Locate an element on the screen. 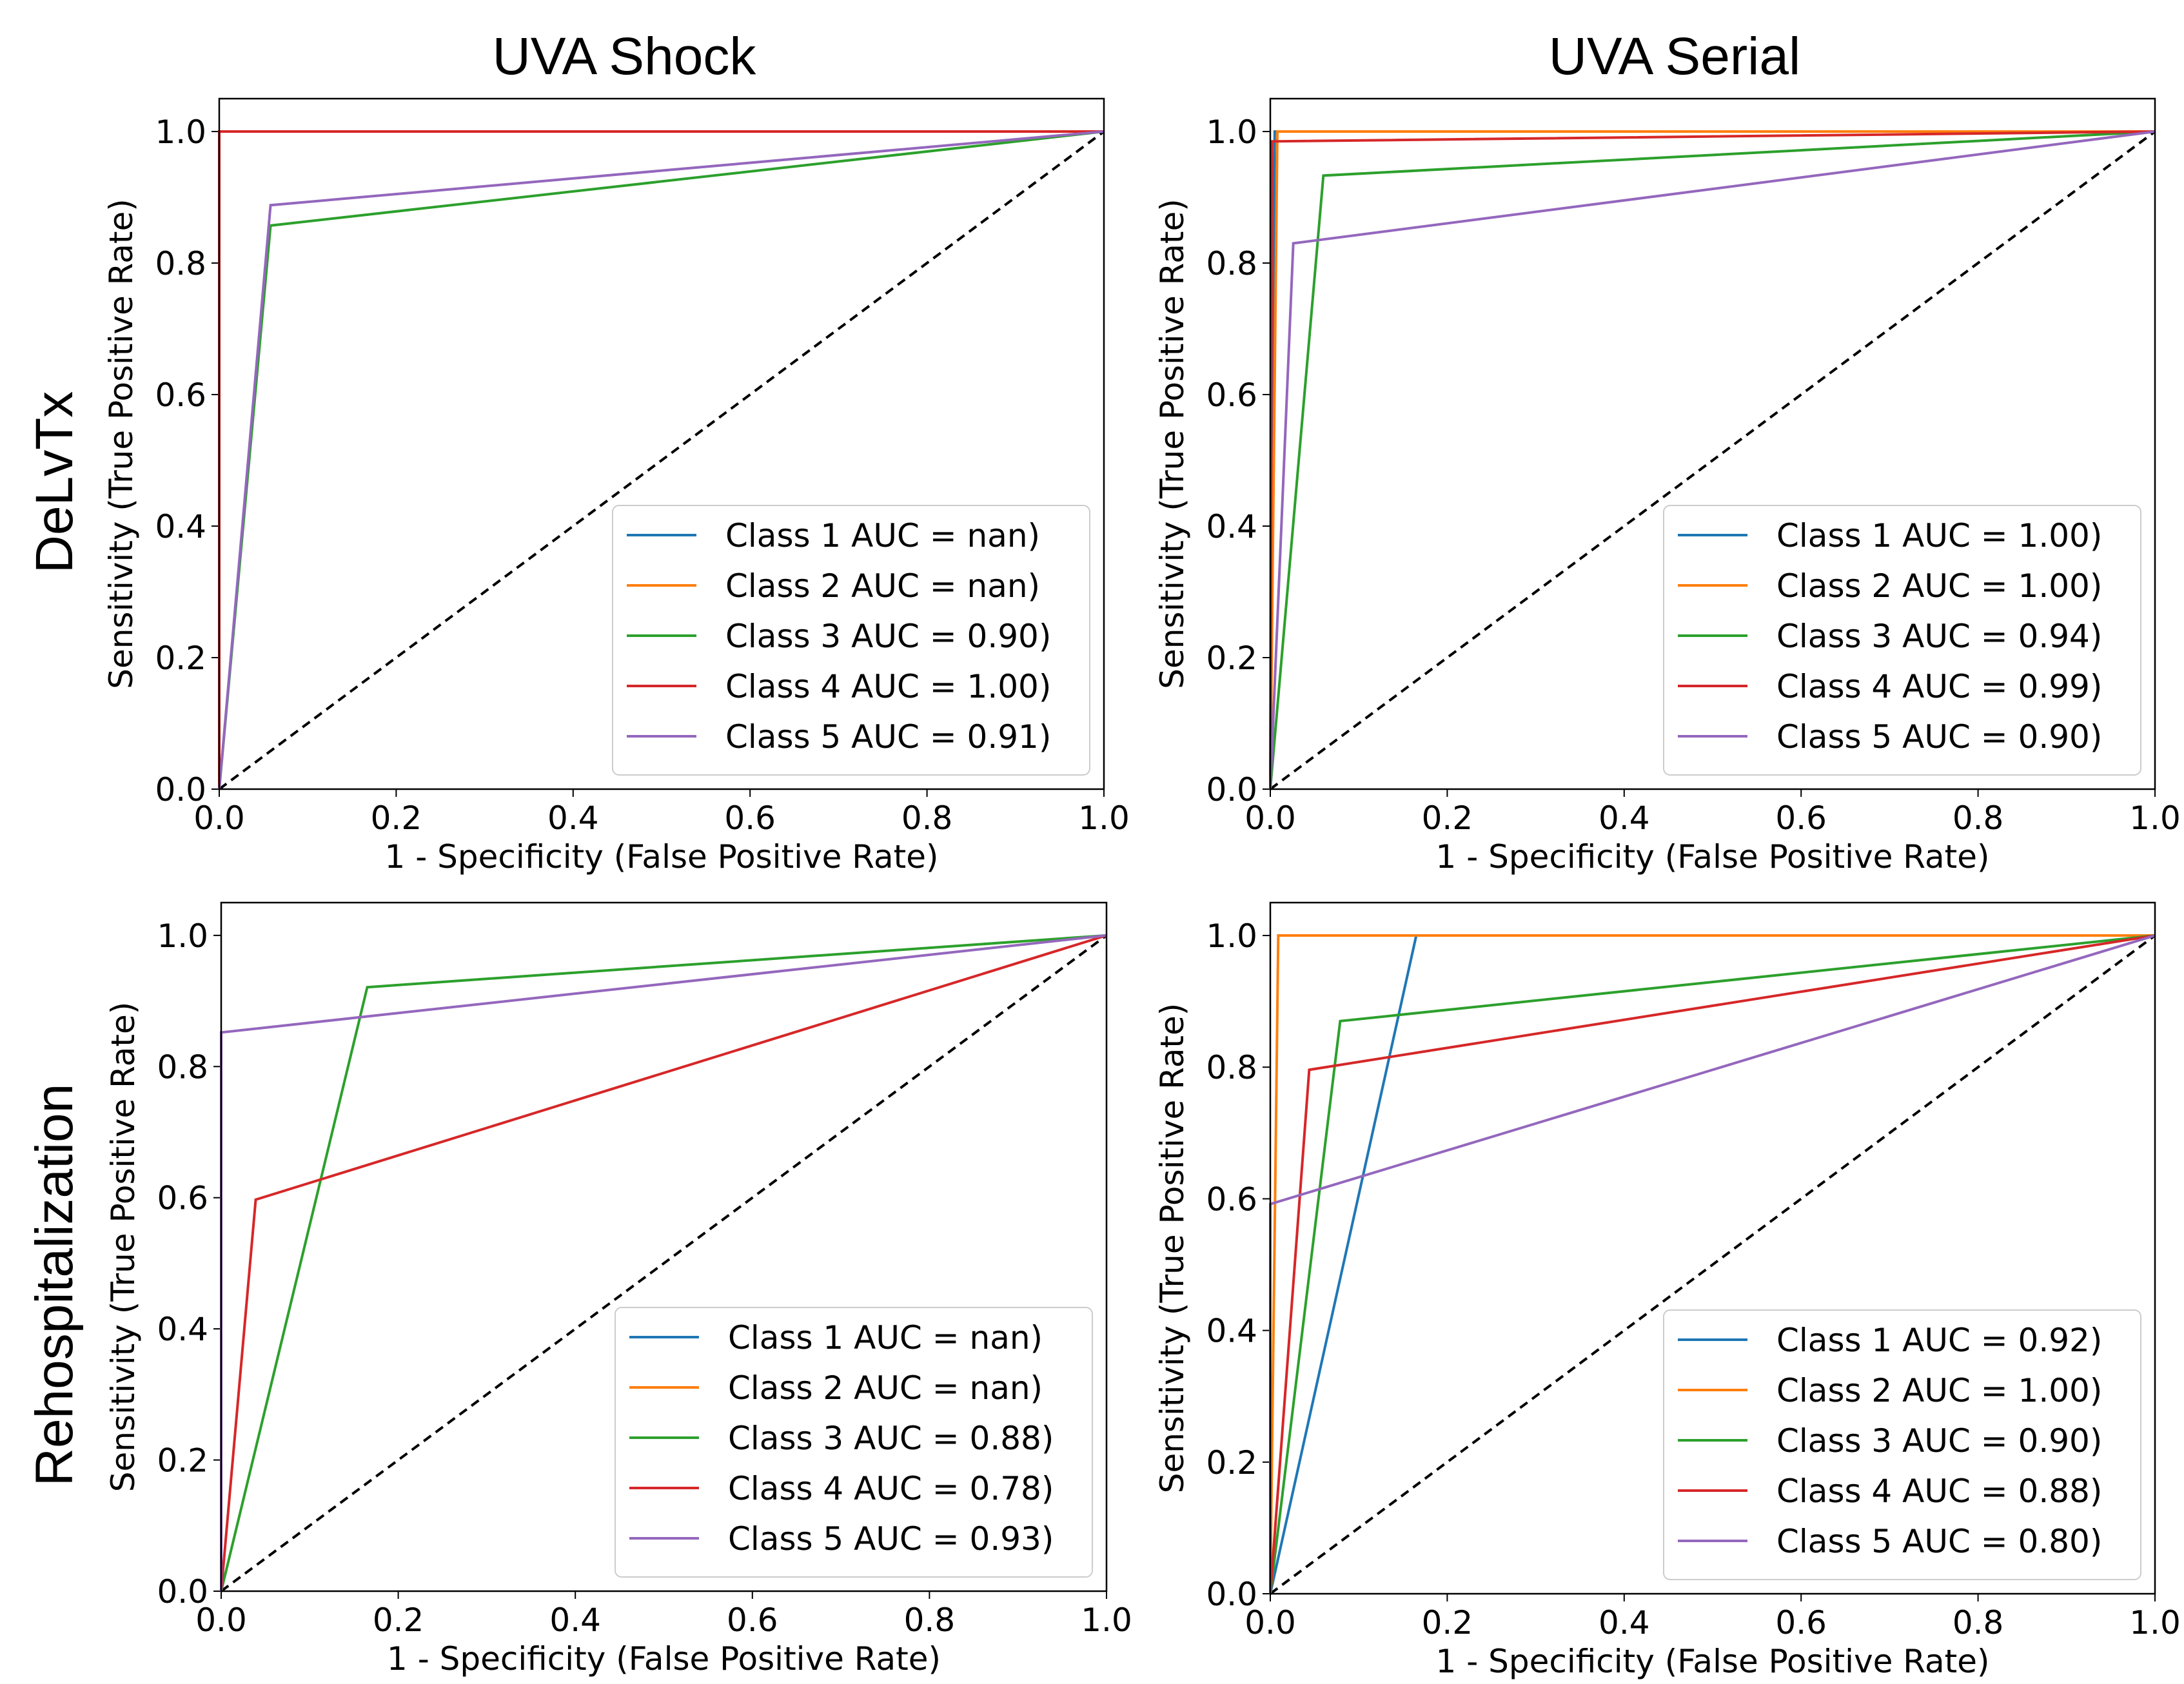 The width and height of the screenshot is (2184, 1684). legend-label-class-5: Class 5 AUC = 0.90) is located at coordinates (1939, 737).